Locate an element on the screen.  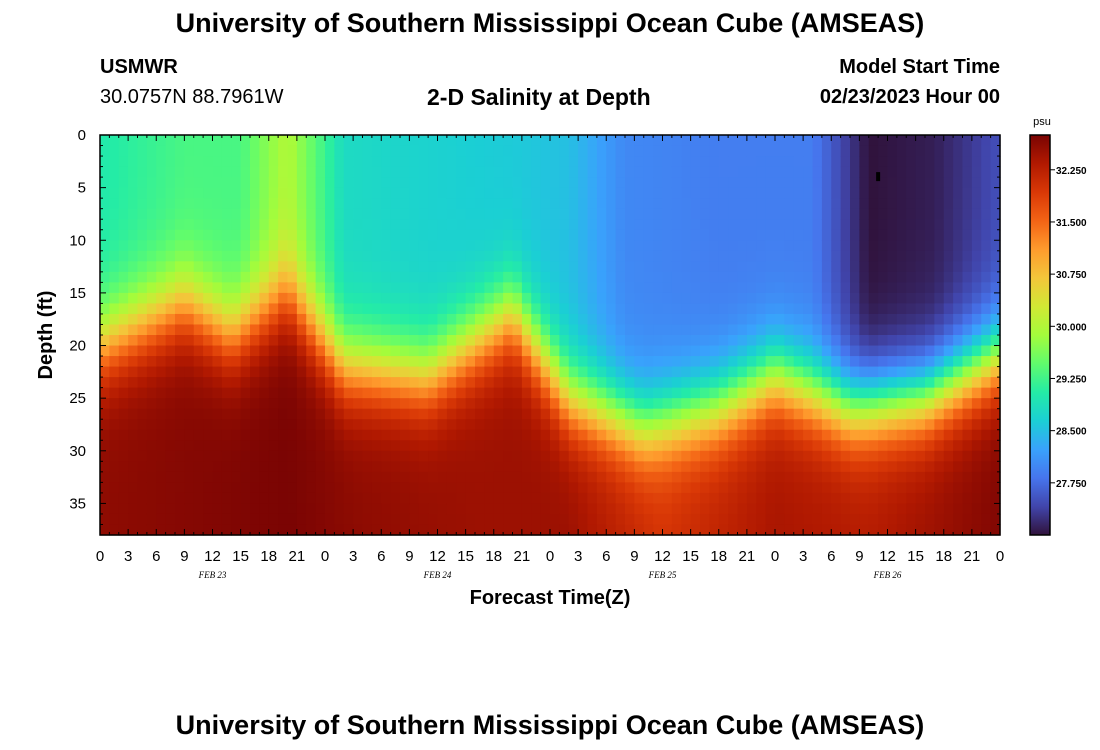
x-tick-label: 3 is located at coordinates (578, 556).